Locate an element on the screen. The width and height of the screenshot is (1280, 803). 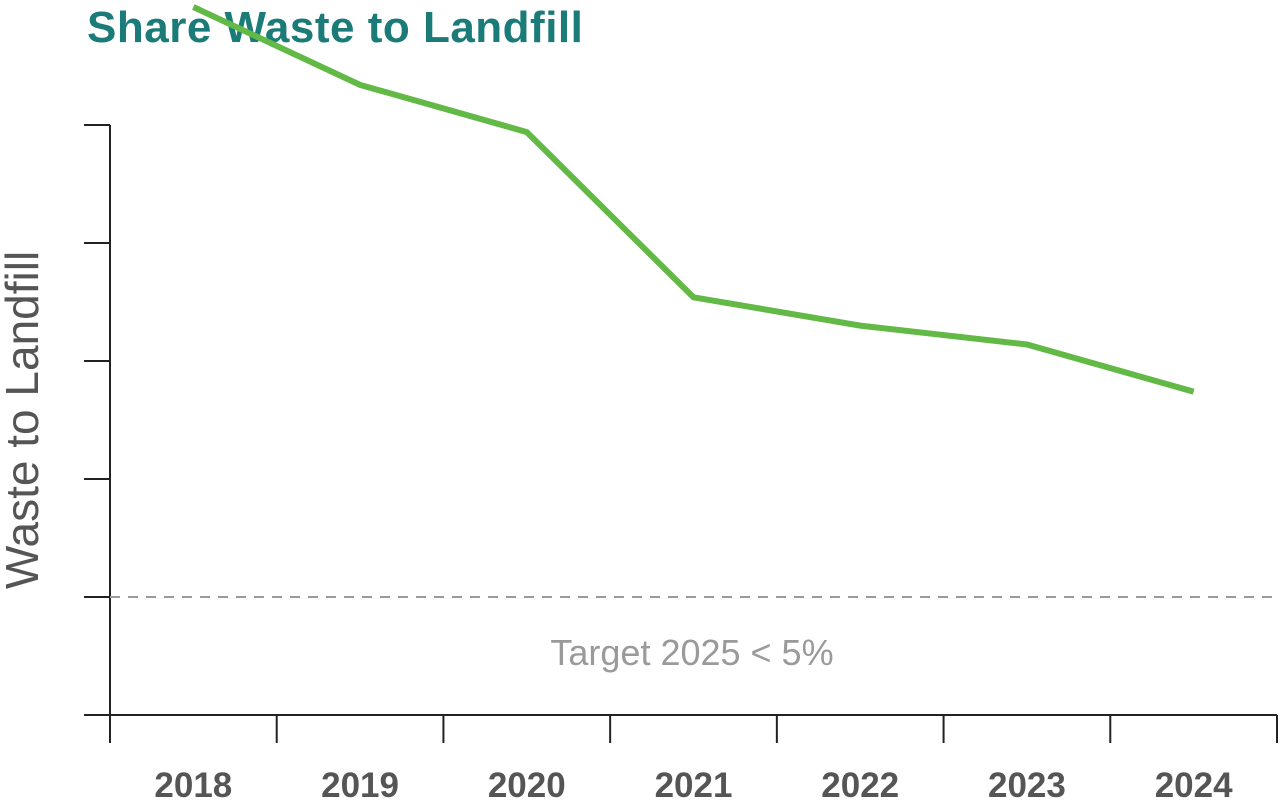
x-tick-label-2024: 2024 is located at coordinates (1194, 784).